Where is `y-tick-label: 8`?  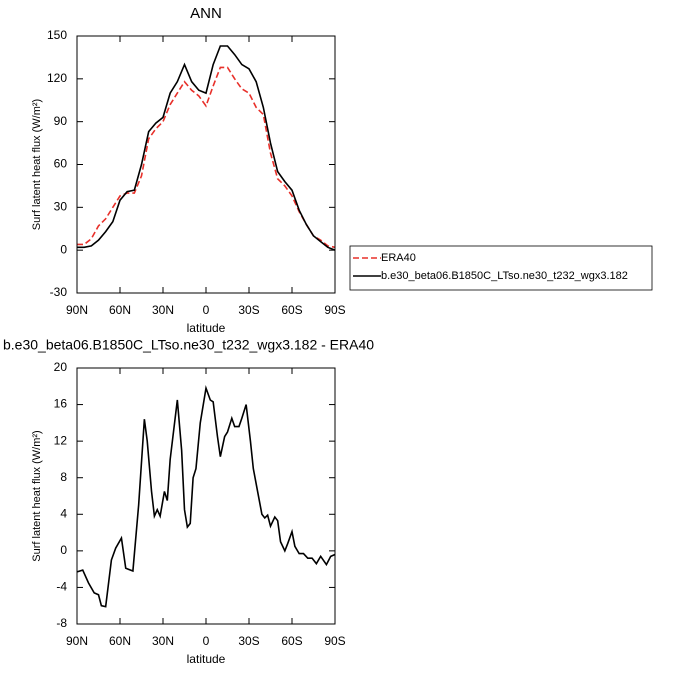
y-tick-label: 8 is located at coordinates (63, 477).